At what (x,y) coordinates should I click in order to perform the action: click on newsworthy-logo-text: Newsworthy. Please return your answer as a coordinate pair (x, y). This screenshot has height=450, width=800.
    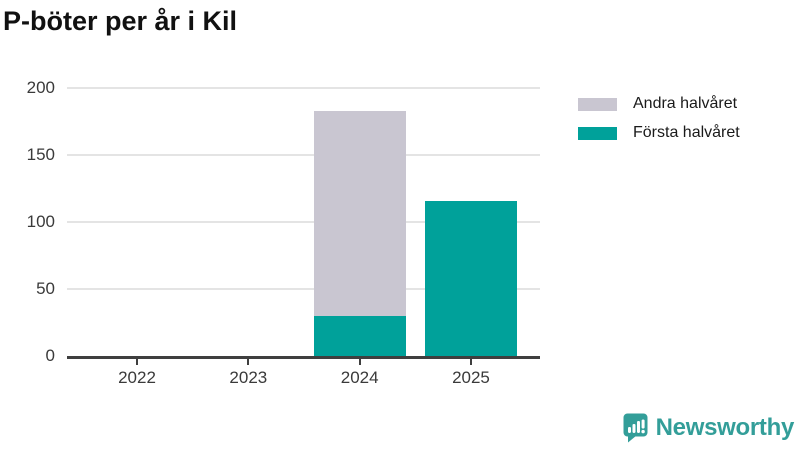
    Looking at the image, I should click on (725, 427).